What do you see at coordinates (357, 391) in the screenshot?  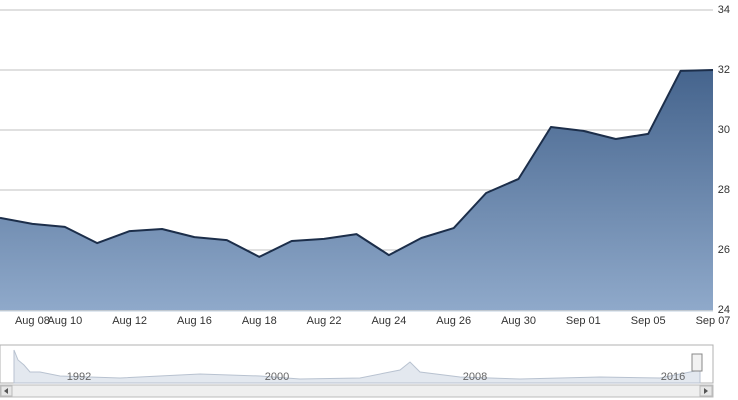 I see `scrollbar` at bounding box center [357, 391].